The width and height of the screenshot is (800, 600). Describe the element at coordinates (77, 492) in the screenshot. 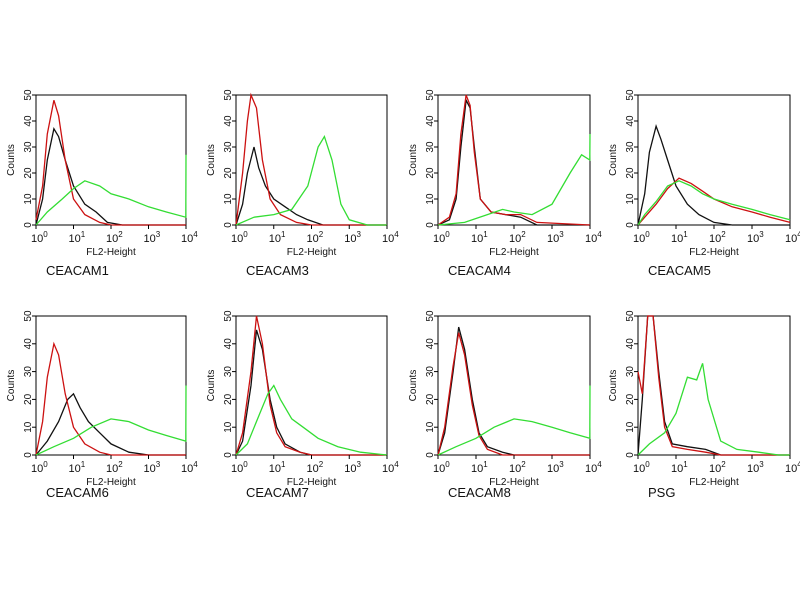

I see `panel-title: CEACAM6` at that location.